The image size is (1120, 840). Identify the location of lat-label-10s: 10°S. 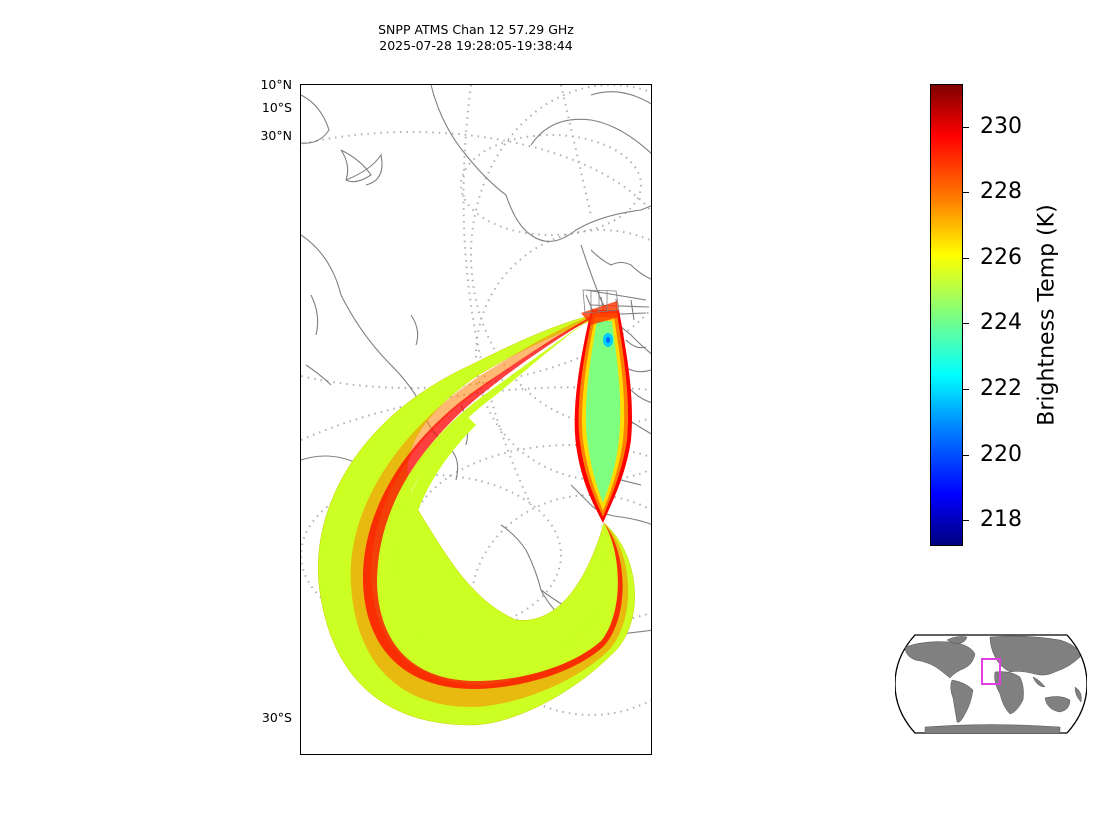
(276, 107).